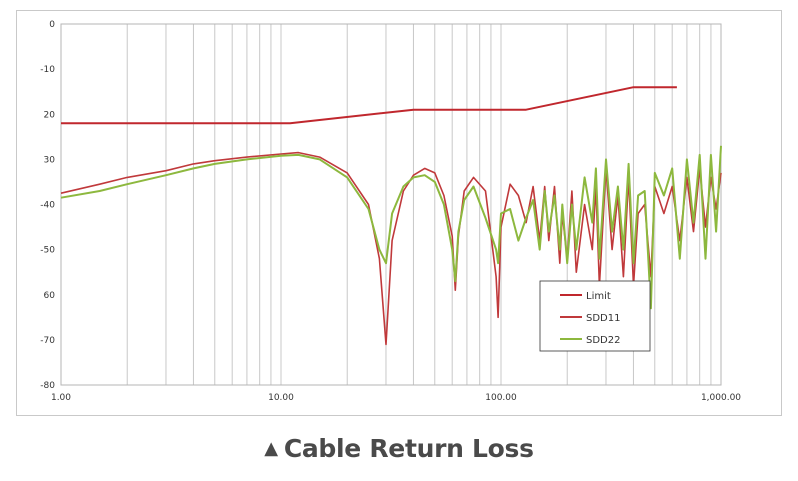 This screenshot has height=481, width=798. What do you see at coordinates (271, 448) in the screenshot?
I see `triangle-up-icon: ▲` at bounding box center [271, 448].